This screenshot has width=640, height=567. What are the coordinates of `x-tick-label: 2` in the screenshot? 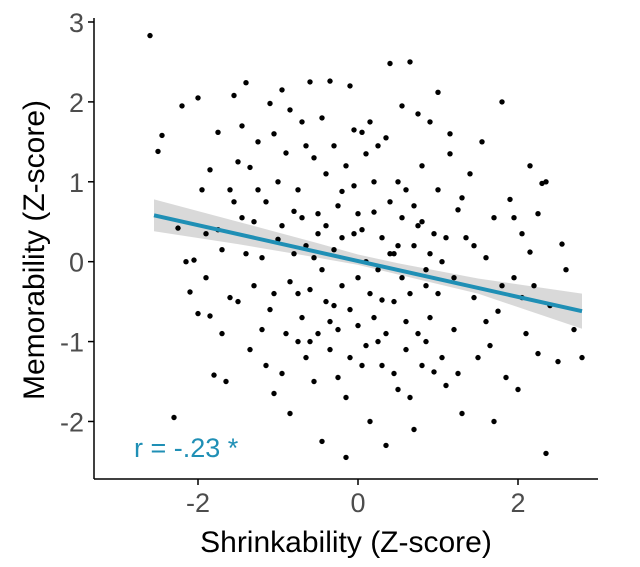 It's located at (517, 503).